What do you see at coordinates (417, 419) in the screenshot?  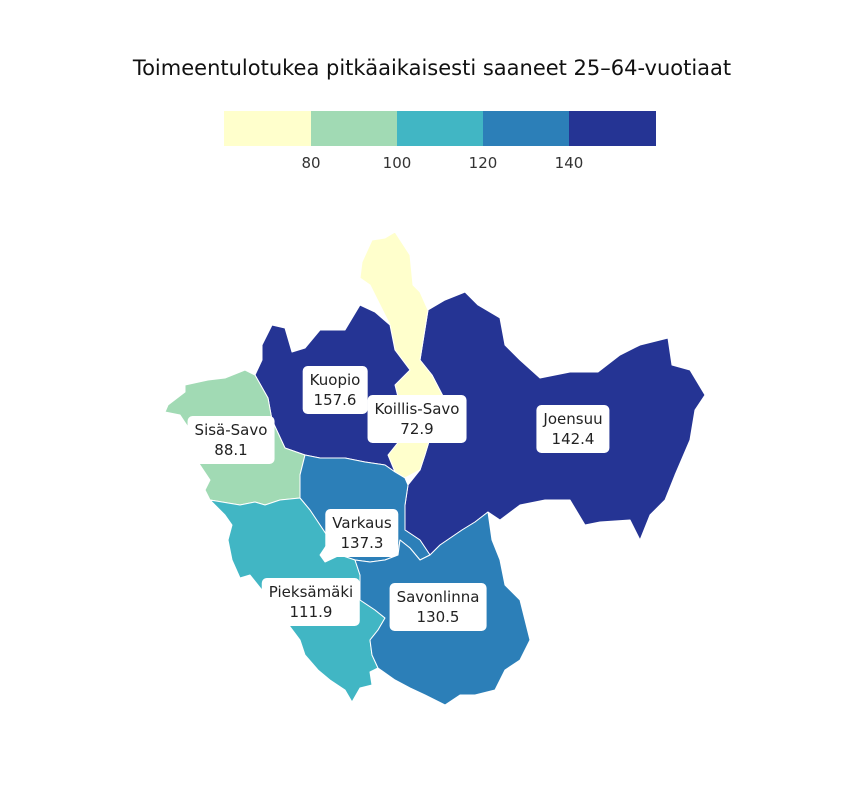 I see `region-label-koillis-savo: Koillis-Savo 72.9` at bounding box center [417, 419].